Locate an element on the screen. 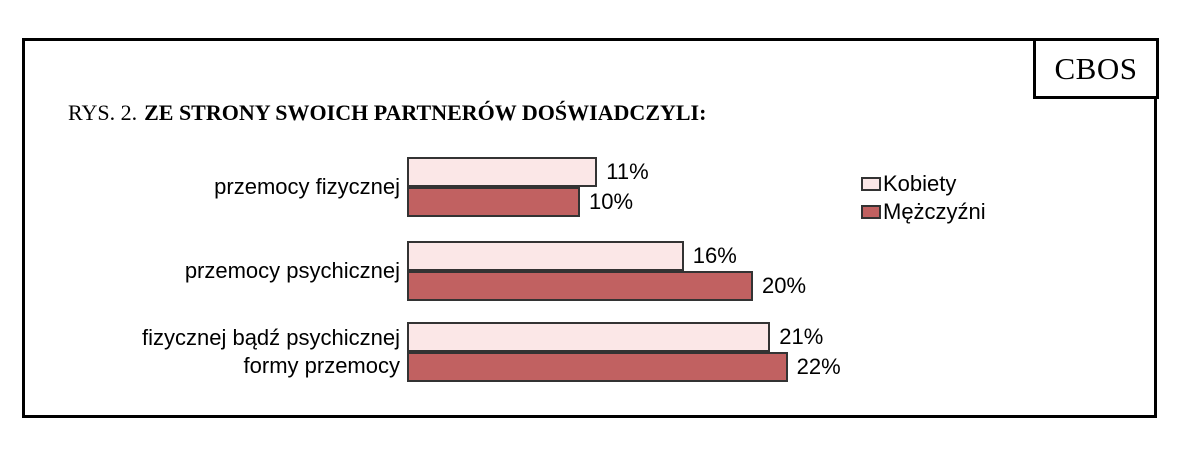 This screenshot has width=1195, height=470. figure-number-label: RYS. 2. is located at coordinates (103, 112).